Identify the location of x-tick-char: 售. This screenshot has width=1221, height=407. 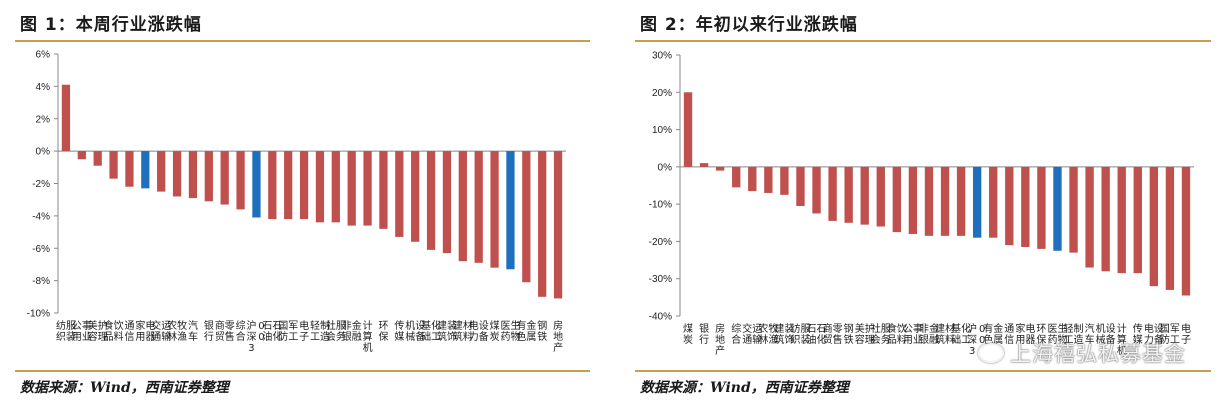
(838, 339).